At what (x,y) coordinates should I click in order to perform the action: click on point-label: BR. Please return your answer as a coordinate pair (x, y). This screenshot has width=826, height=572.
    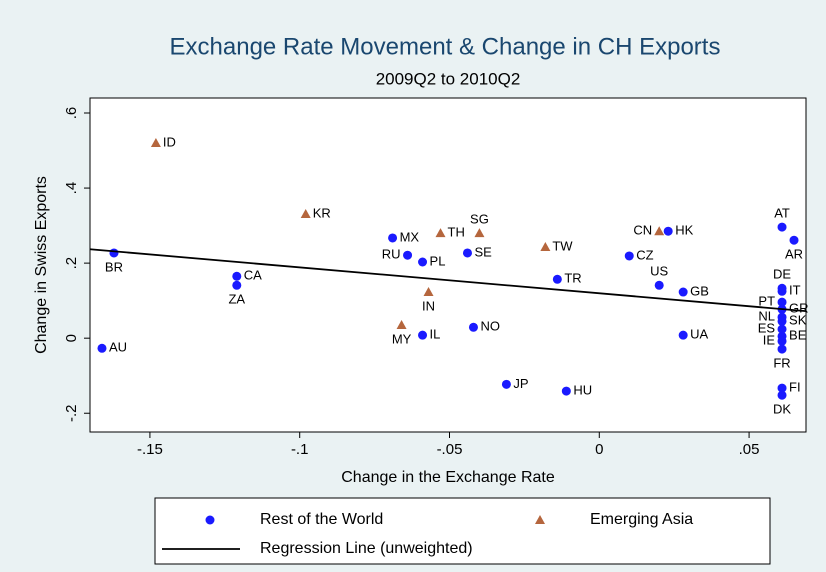
    Looking at the image, I should click on (114, 266).